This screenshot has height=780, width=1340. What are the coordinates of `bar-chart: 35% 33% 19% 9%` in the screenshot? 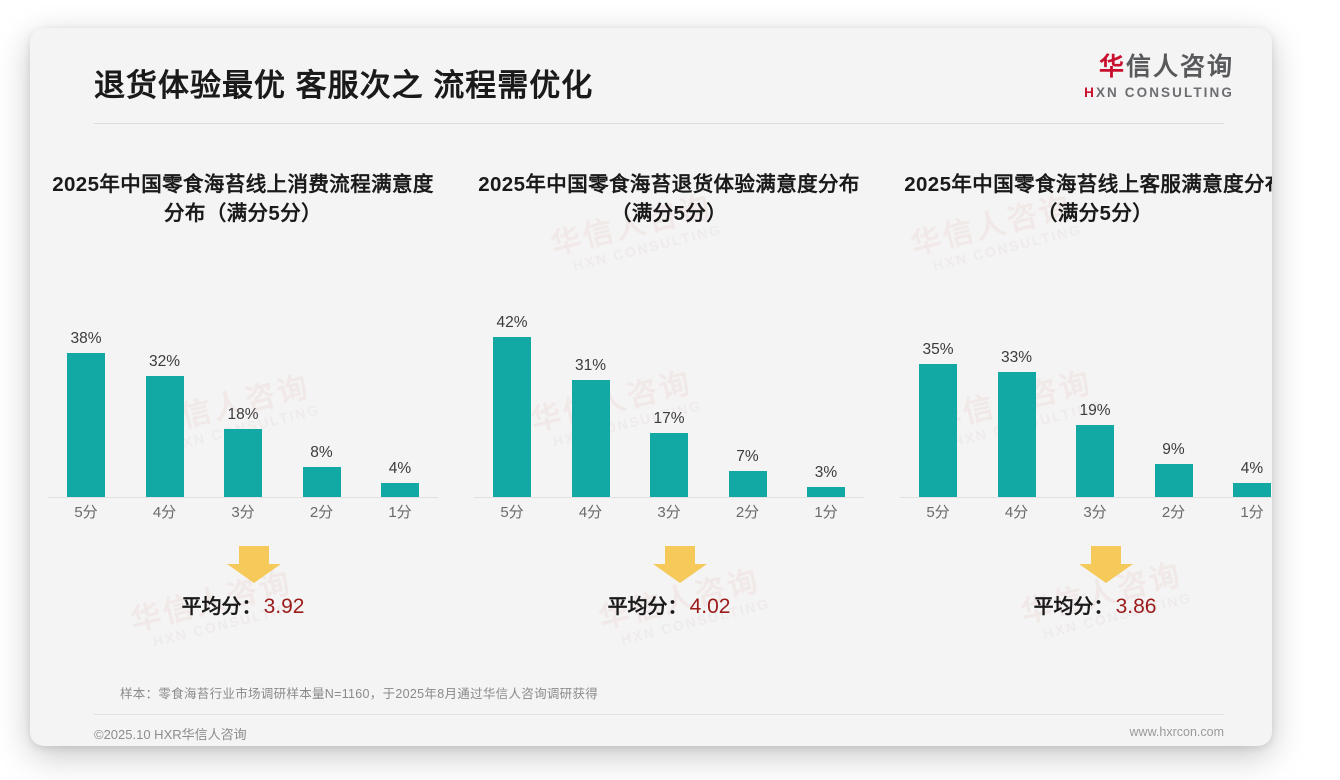 It's located at (1086, 411).